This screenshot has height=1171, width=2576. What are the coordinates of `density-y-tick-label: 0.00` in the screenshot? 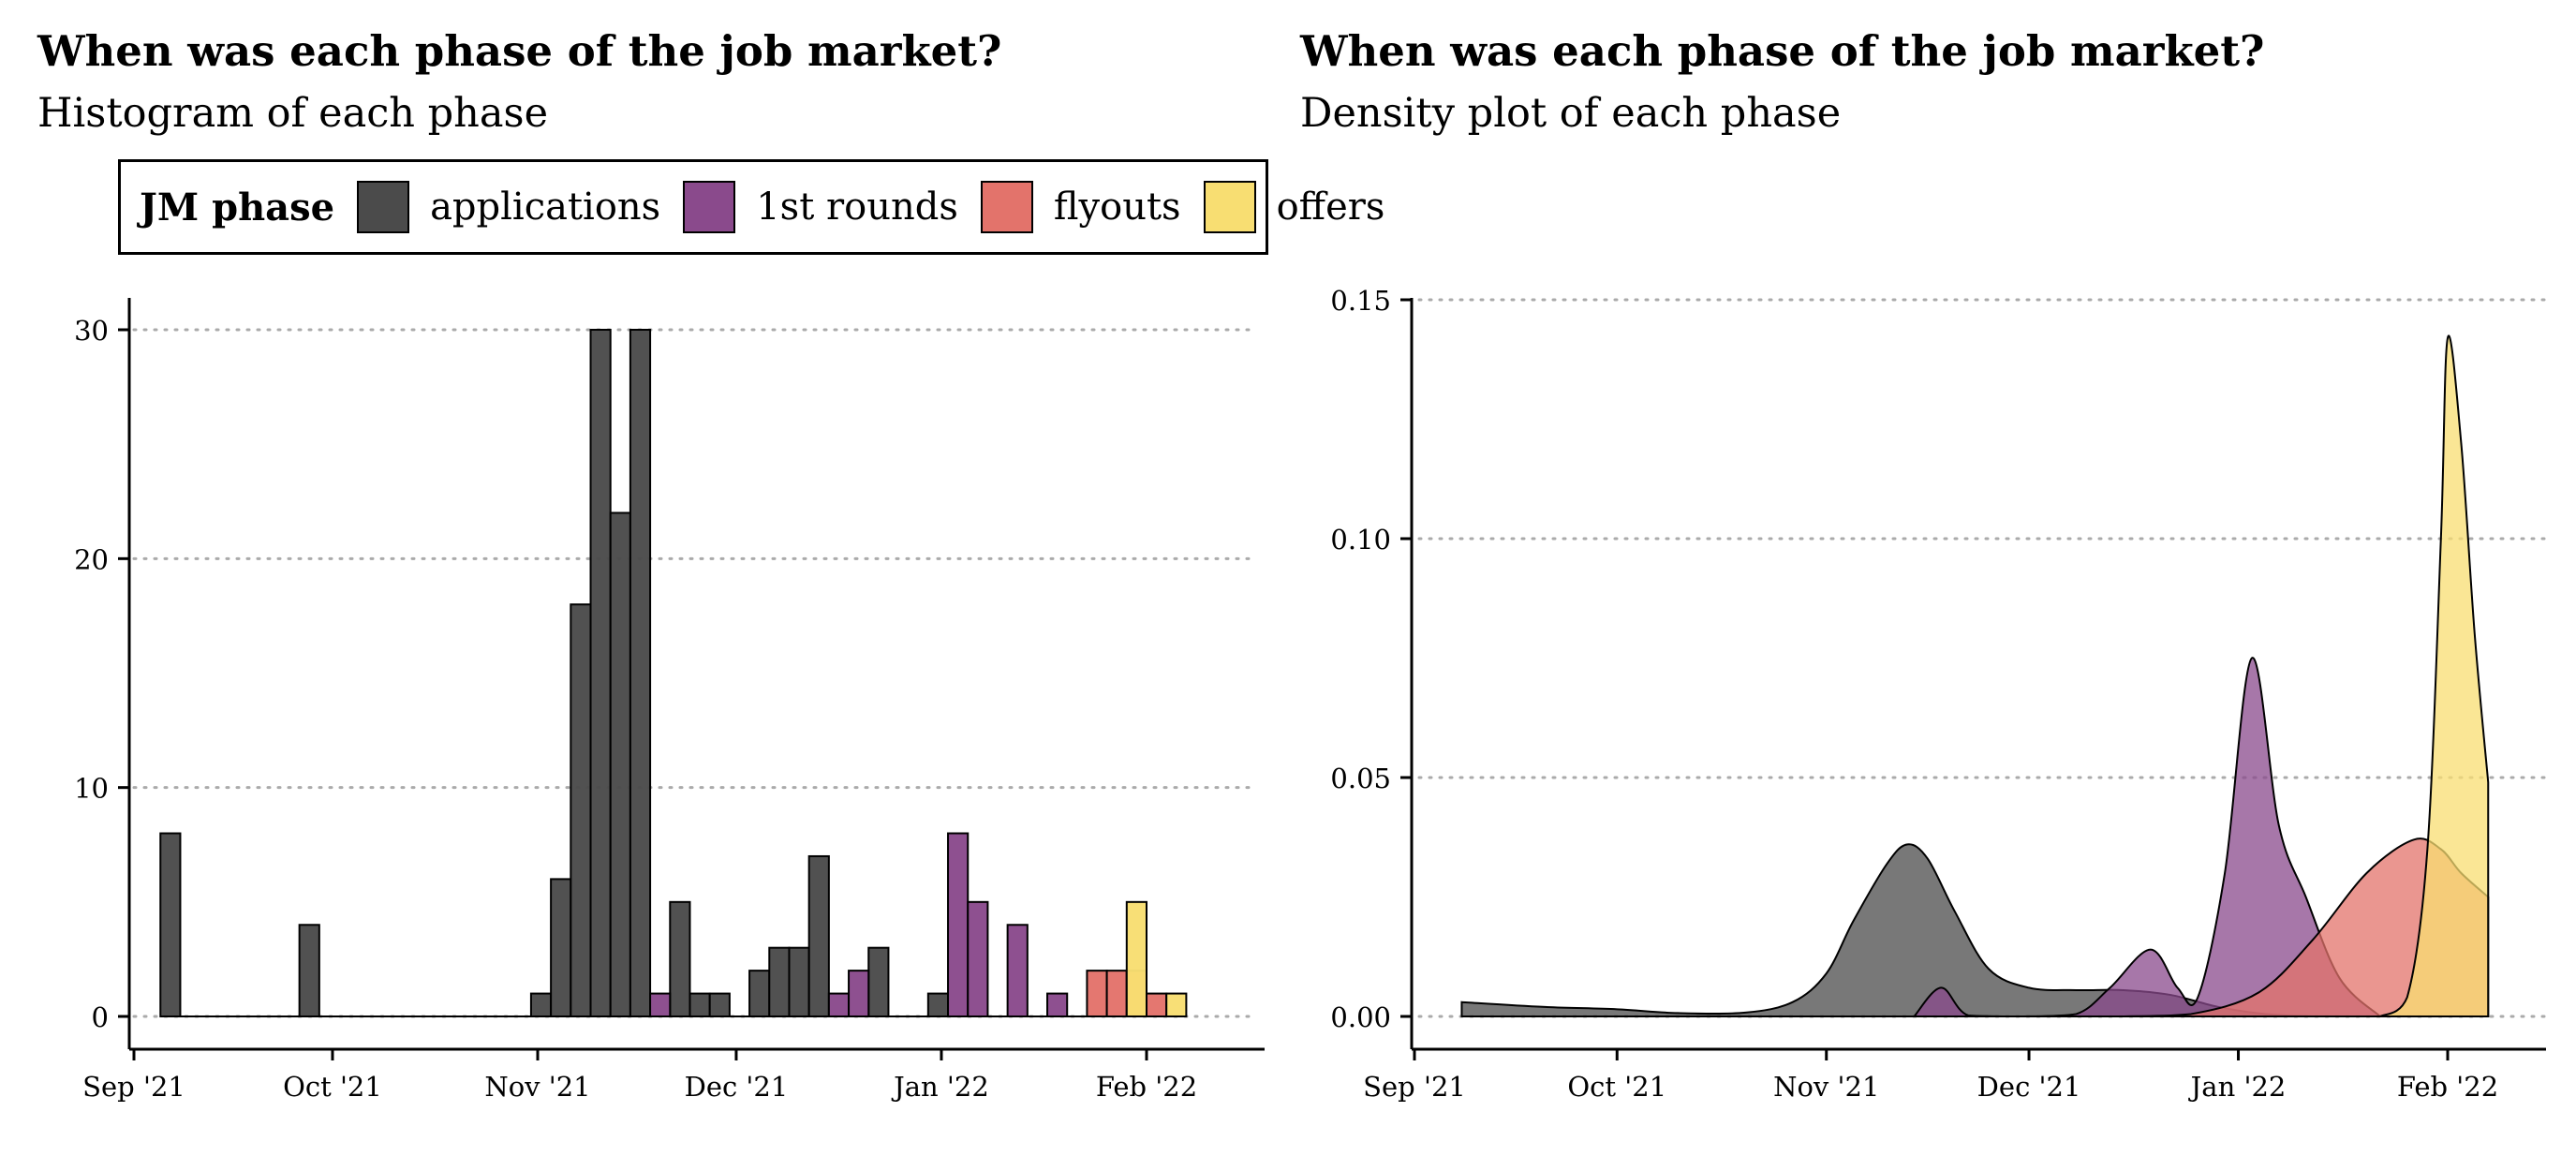 It's located at (1361, 1017).